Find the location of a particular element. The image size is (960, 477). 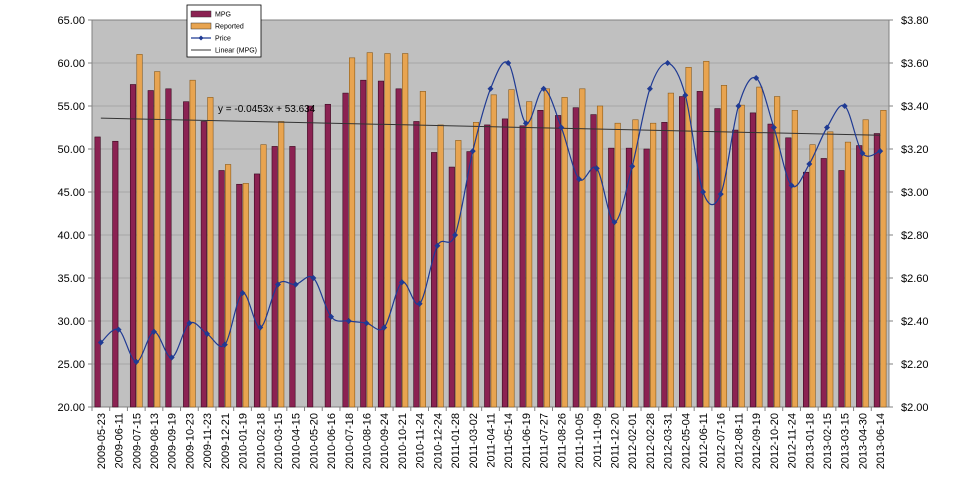

x-tick-label: 2012-08-11 is located at coordinates (739, 440).